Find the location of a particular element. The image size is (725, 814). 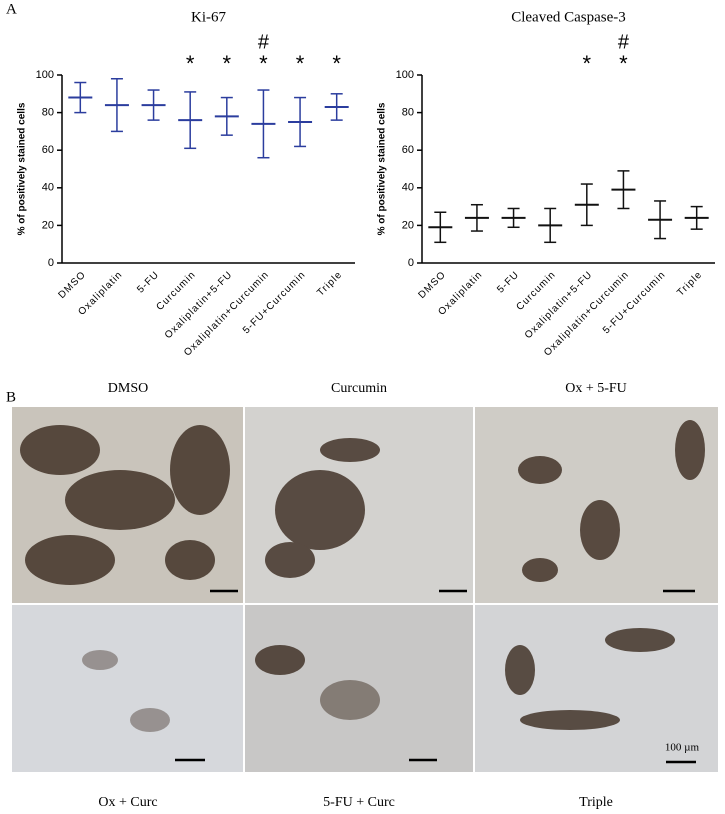

panel-label: B is located at coordinates (11, 397).